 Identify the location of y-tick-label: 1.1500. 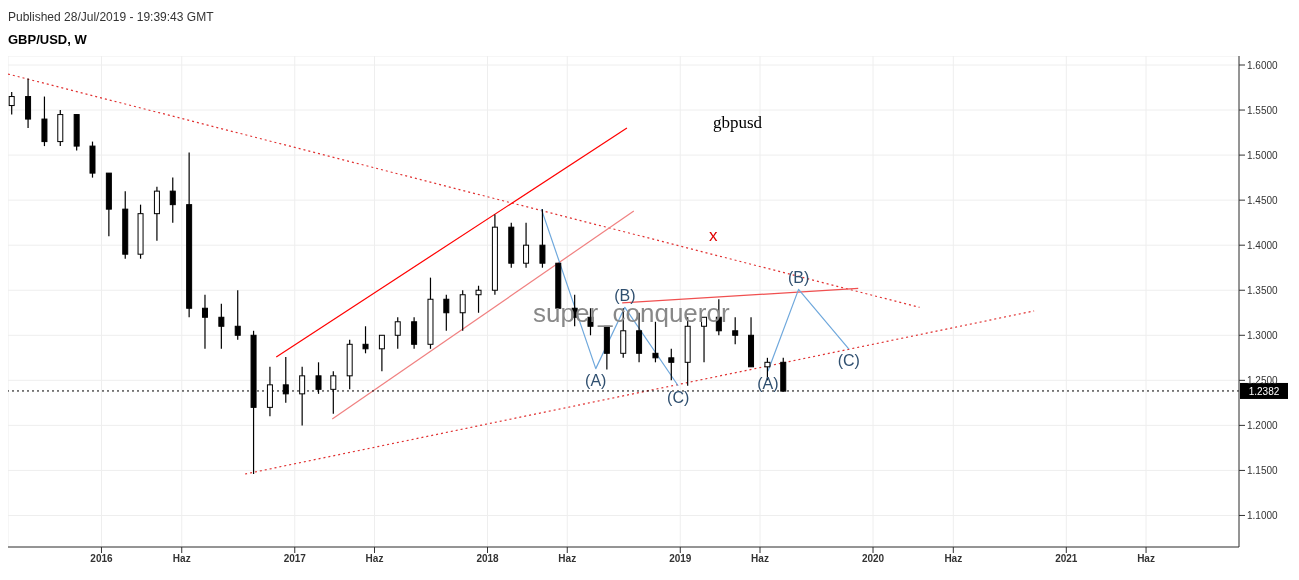
(1263, 470).